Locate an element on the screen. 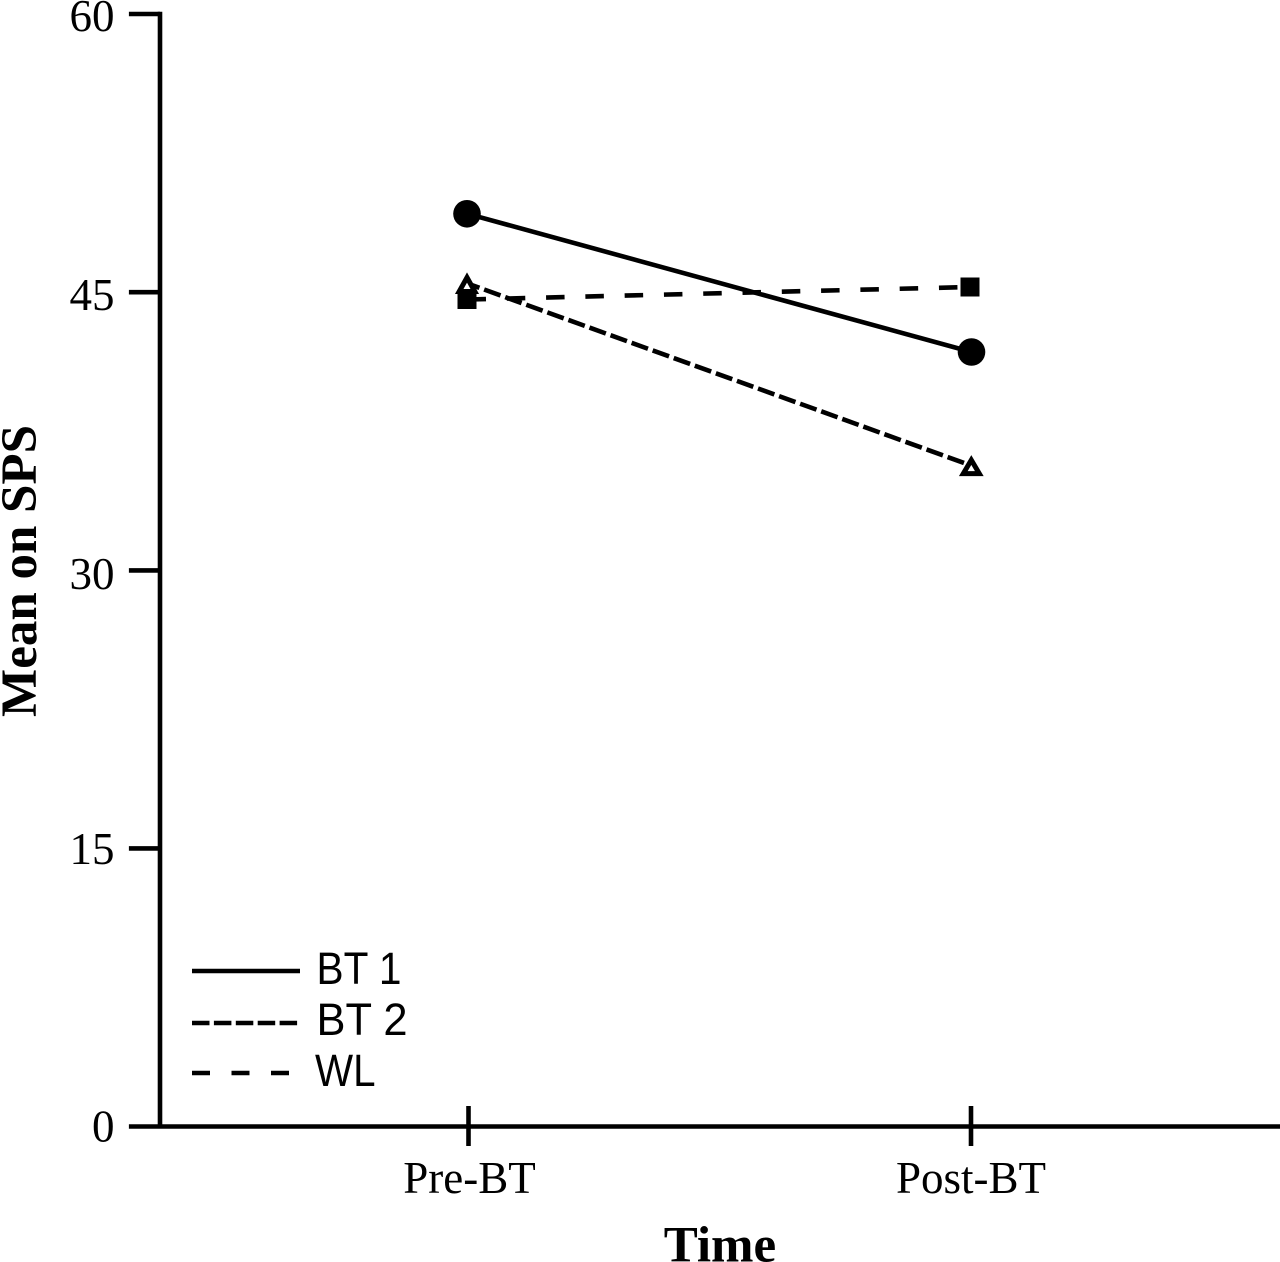  svg-text: 60 is located at coordinates (92, 20).